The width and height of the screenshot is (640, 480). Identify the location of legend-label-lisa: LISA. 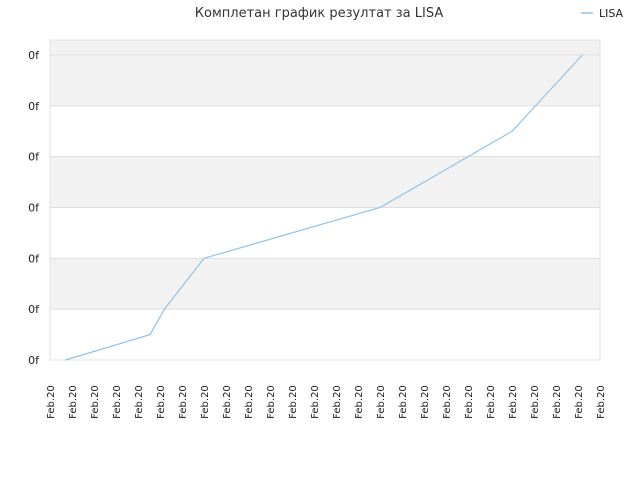
(611, 13).